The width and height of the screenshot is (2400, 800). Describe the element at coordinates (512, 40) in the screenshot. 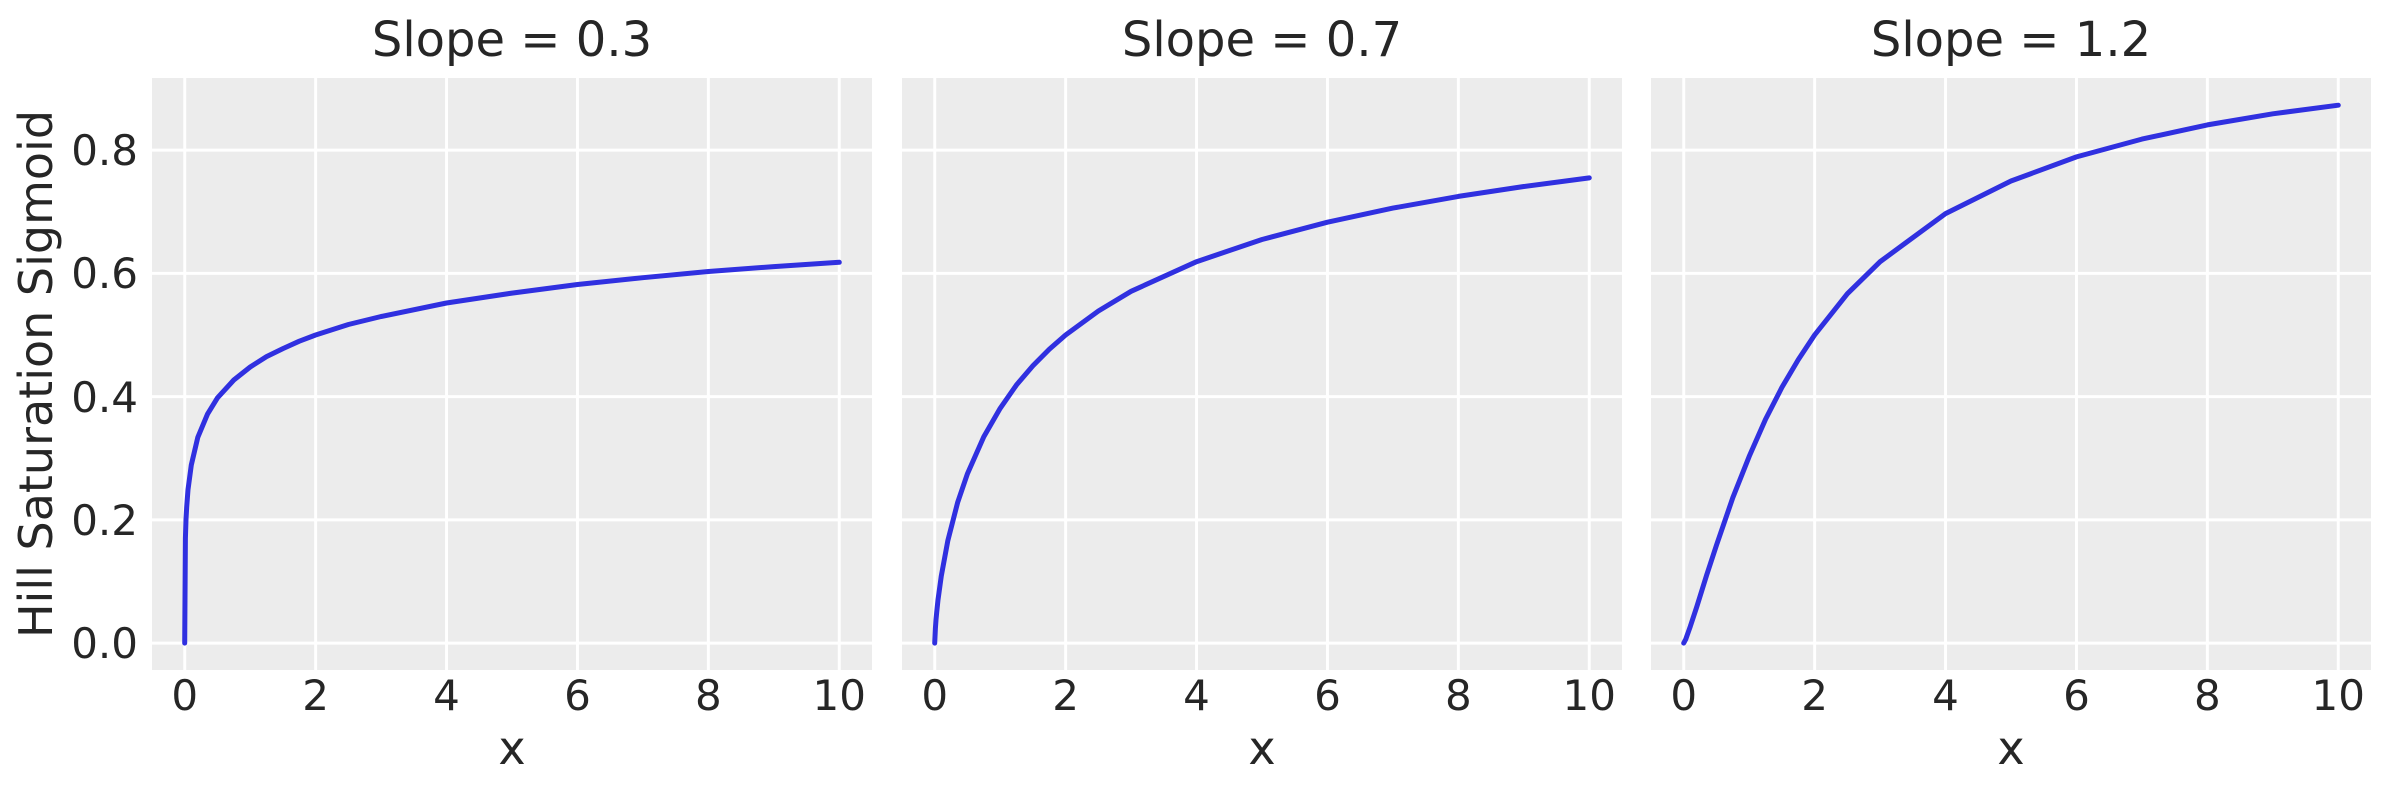

I see `subplot-title: Slope = 0.3` at that location.